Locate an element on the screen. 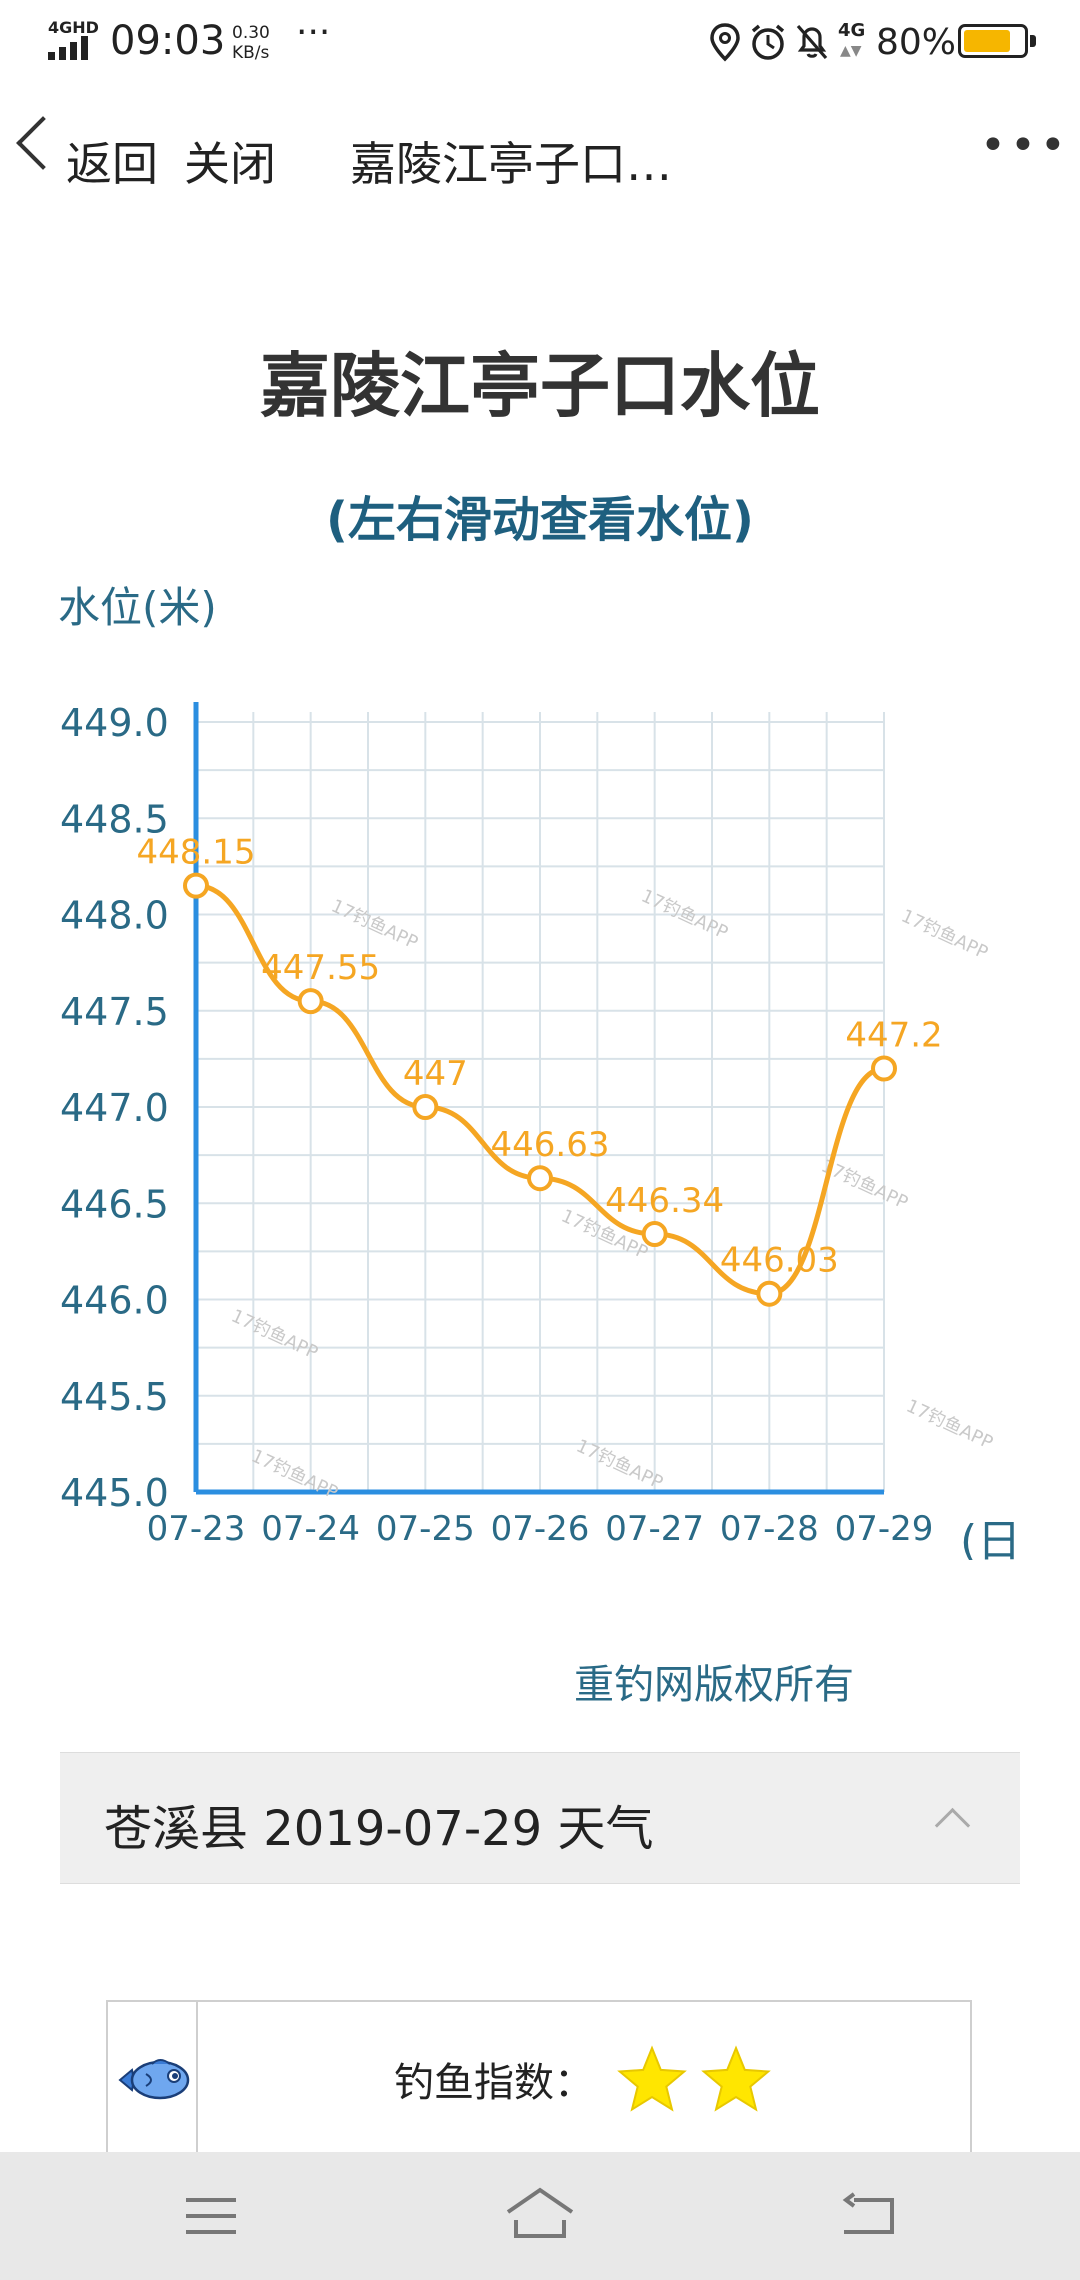  battery-percent: 80% is located at coordinates (916, 42).